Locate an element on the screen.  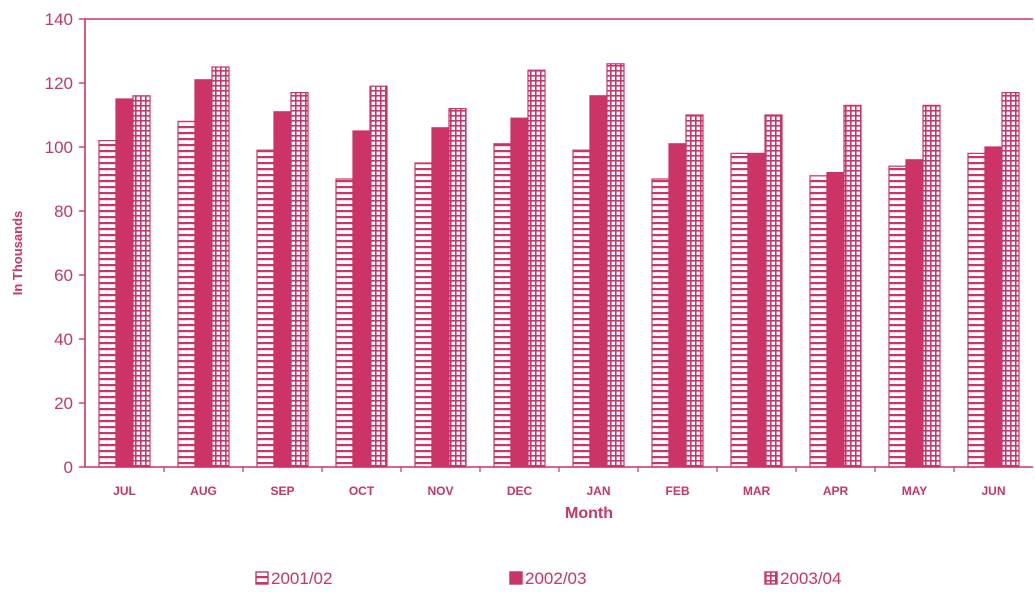
x-tick-label: AUG is located at coordinates (203, 491).